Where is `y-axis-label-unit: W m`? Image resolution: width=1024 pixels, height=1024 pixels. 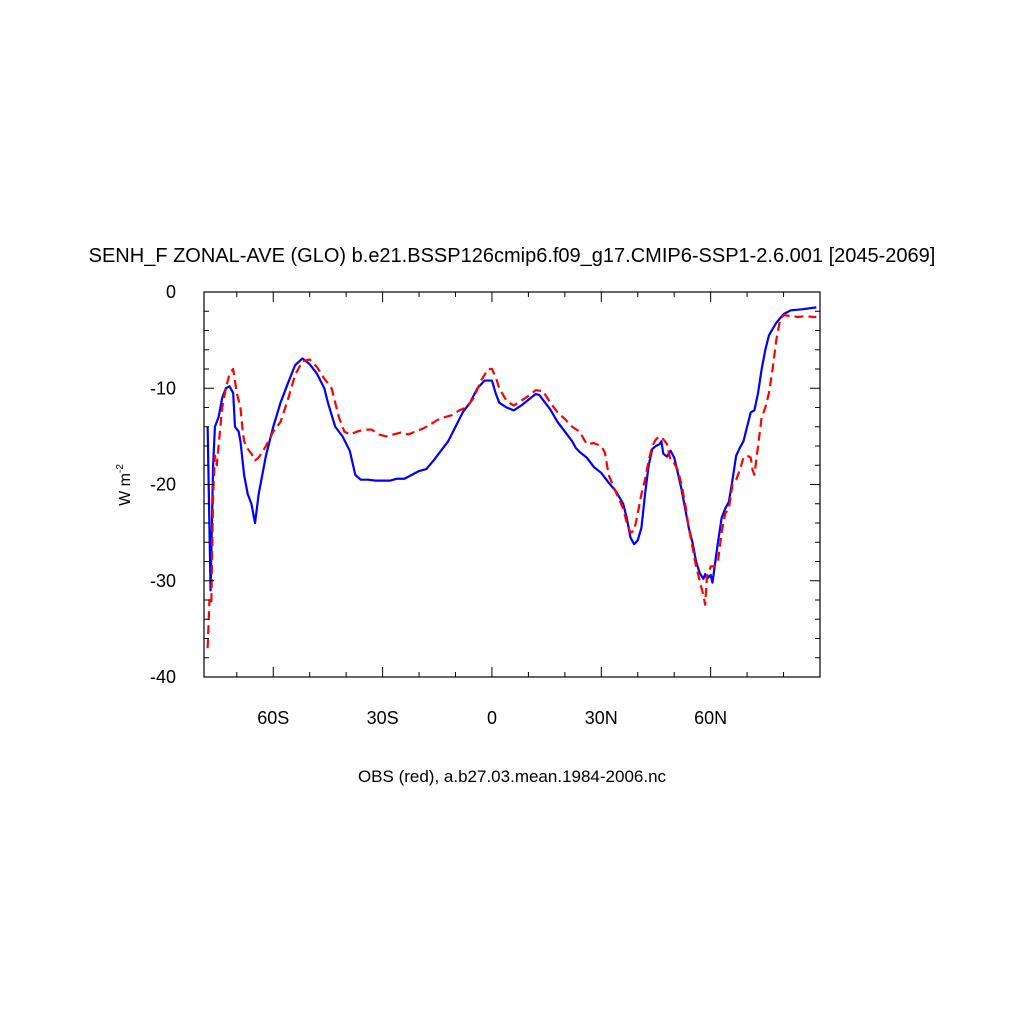 y-axis-label-unit: W m is located at coordinates (125, 489).